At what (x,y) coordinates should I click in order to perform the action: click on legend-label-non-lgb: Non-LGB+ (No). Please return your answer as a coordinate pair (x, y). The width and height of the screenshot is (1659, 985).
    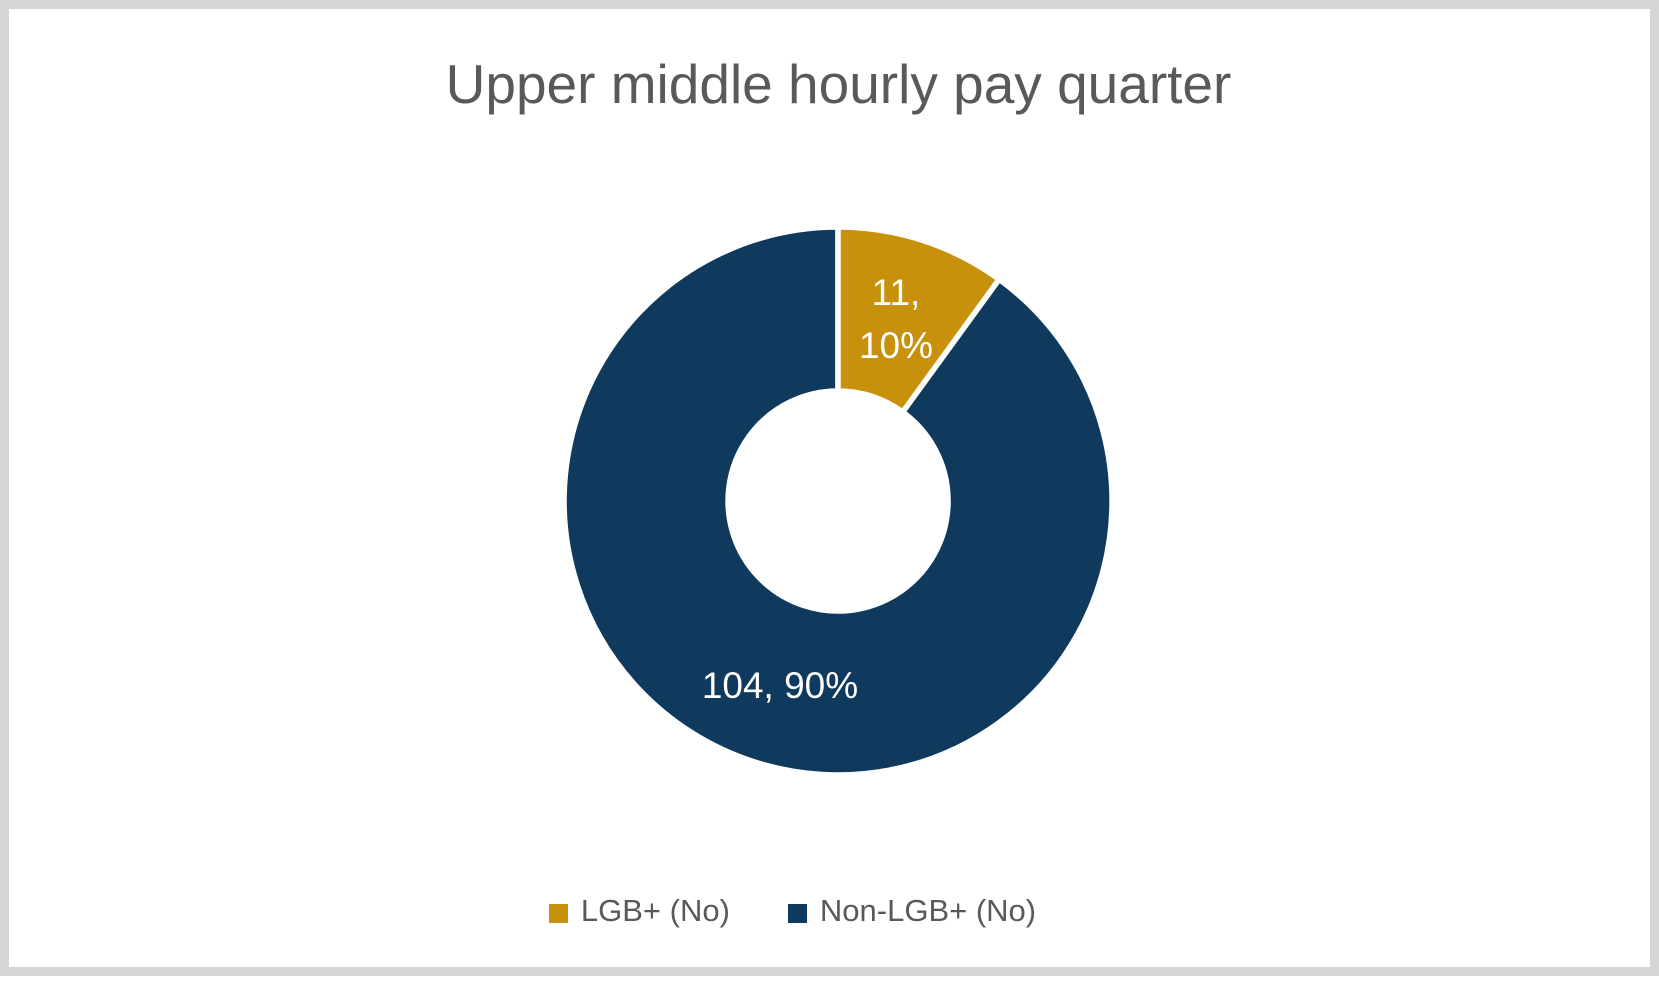
    Looking at the image, I should click on (928, 910).